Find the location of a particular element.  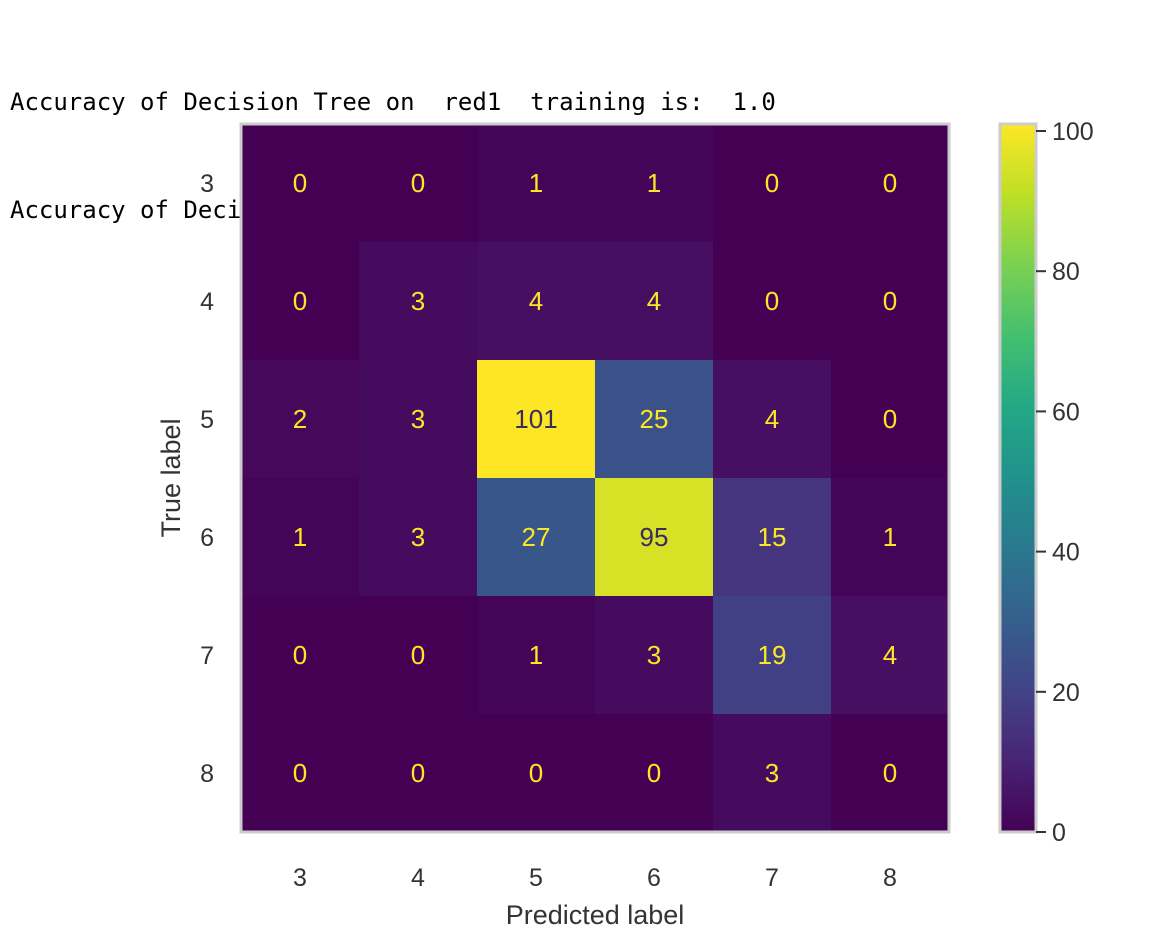

y-tick-6: 6 is located at coordinates (207, 538).